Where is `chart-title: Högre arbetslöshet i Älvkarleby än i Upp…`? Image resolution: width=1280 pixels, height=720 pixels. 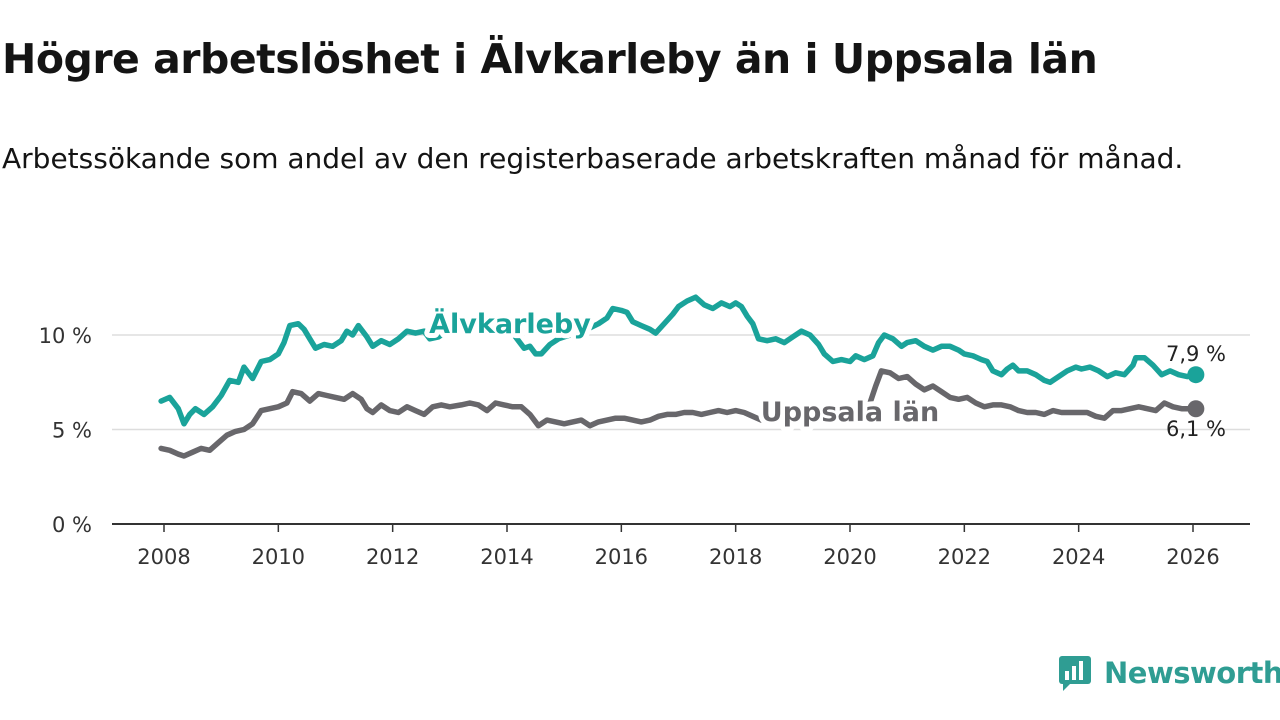 chart-title: Högre arbetslöshet i Älvkarleby än i Upp… is located at coordinates (550, 59).